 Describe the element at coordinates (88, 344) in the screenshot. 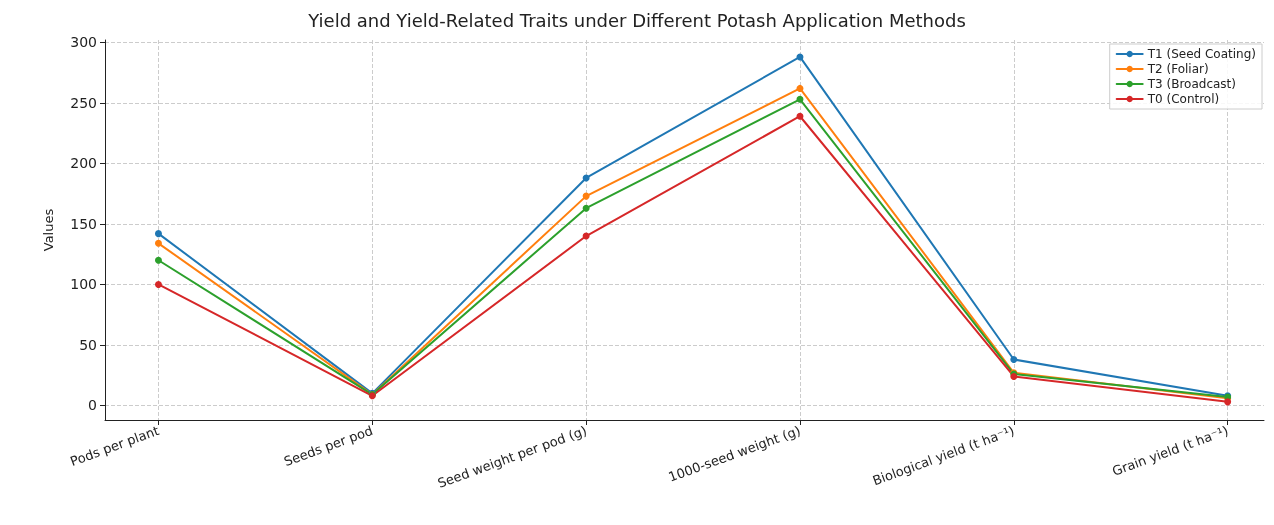

I see `y-tick-label: 50` at that location.